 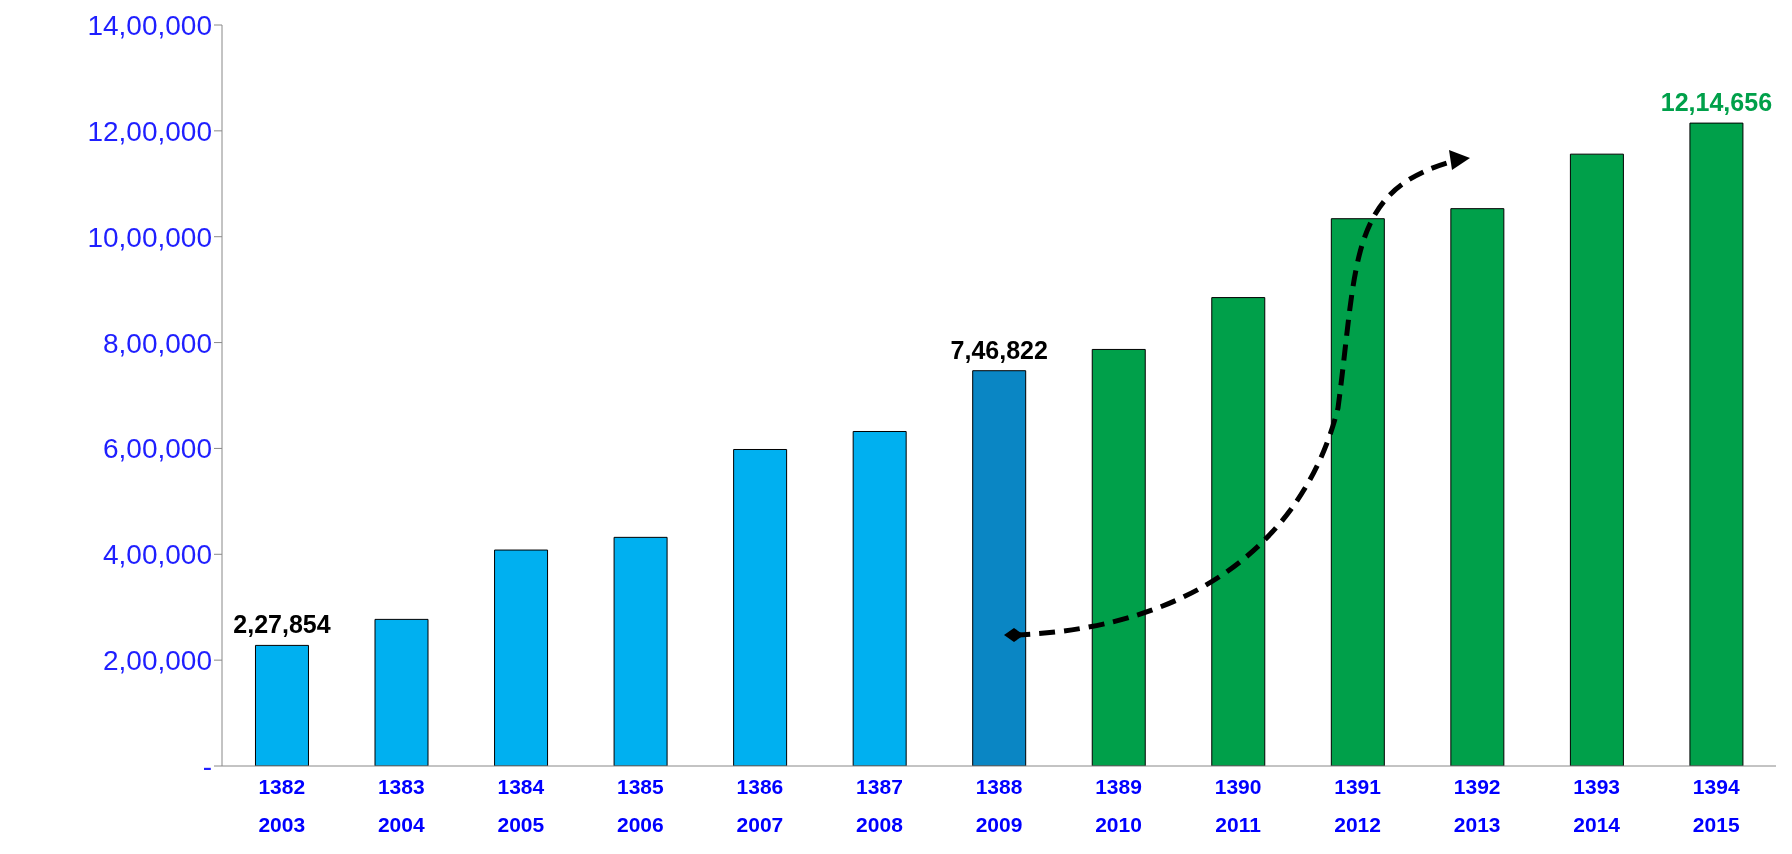 I want to click on x-tick-label: 1394 2015, so click(x=1716, y=805).